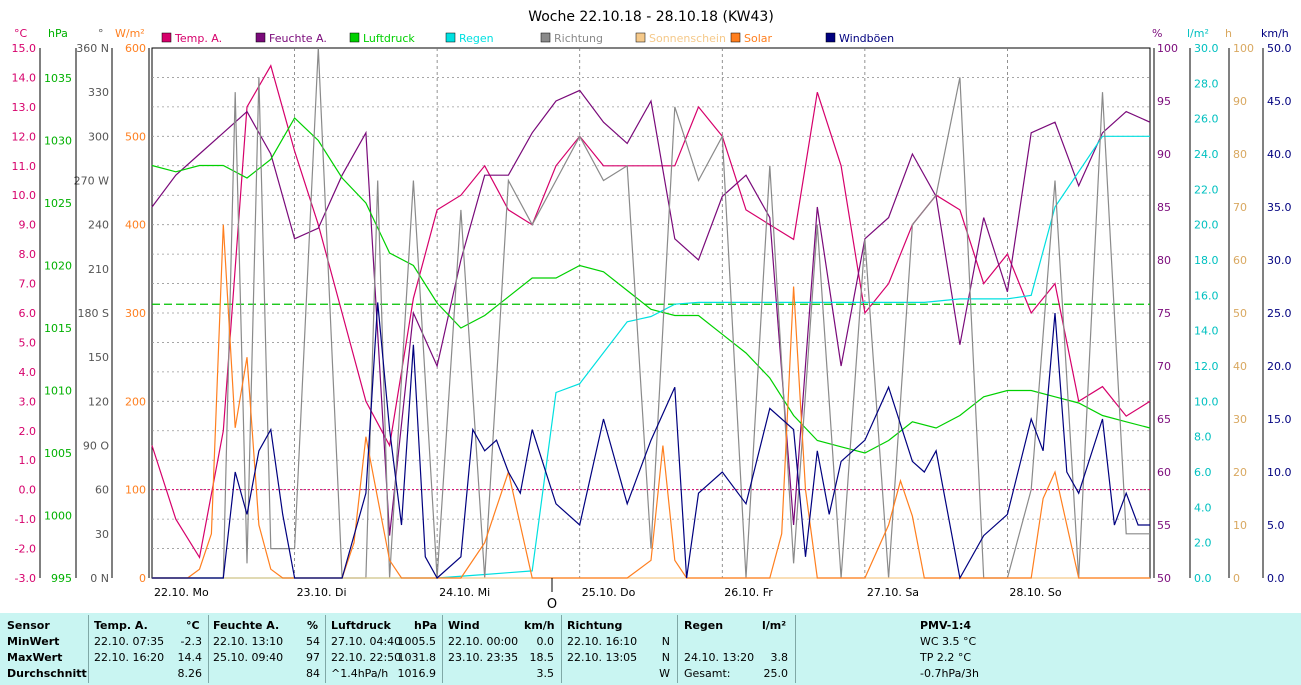 The image size is (1301, 685). I want to click on table-direction-max-time: 22.10. 13:05, so click(602, 657).